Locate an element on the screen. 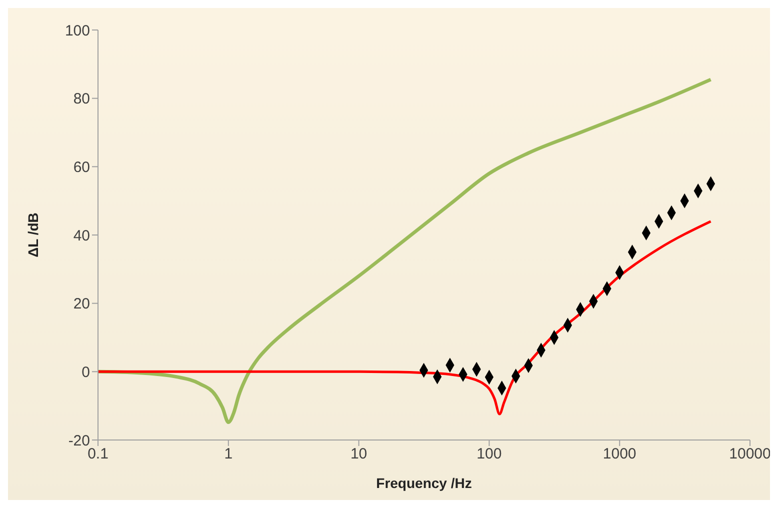 Image resolution: width=778 pixels, height=508 pixels. x-tick-label: 100 is located at coordinates (489, 454).